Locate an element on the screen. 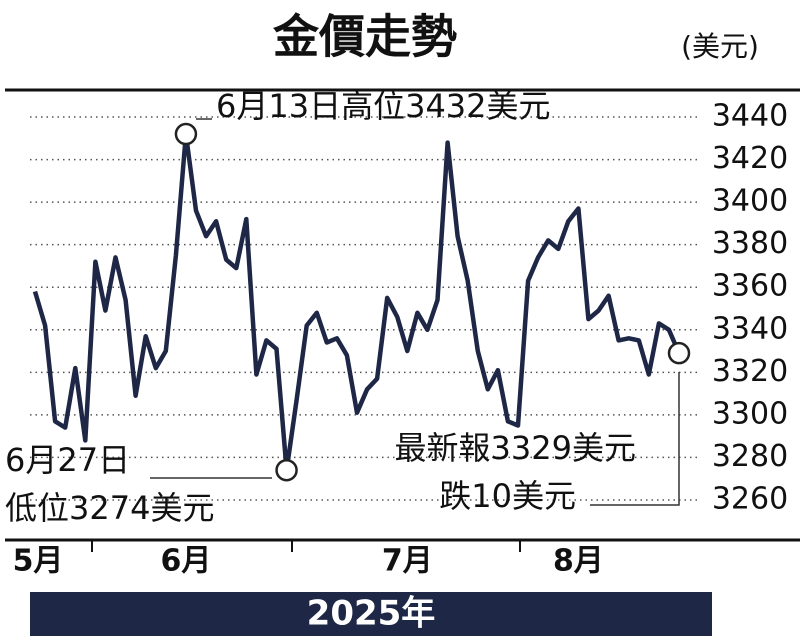  y-tick-label: 3340 is located at coordinates (750, 328).